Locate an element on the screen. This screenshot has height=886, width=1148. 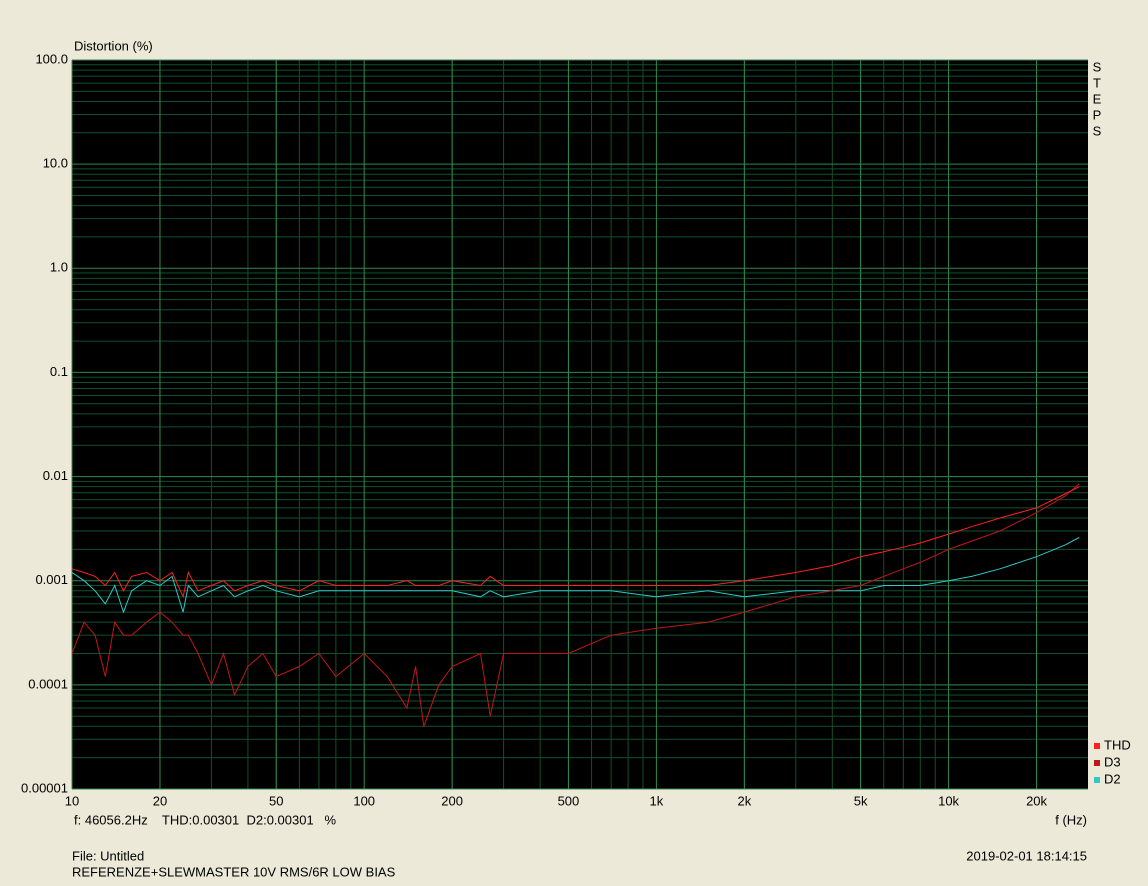
side-label-letter: P is located at coordinates (1097, 114).